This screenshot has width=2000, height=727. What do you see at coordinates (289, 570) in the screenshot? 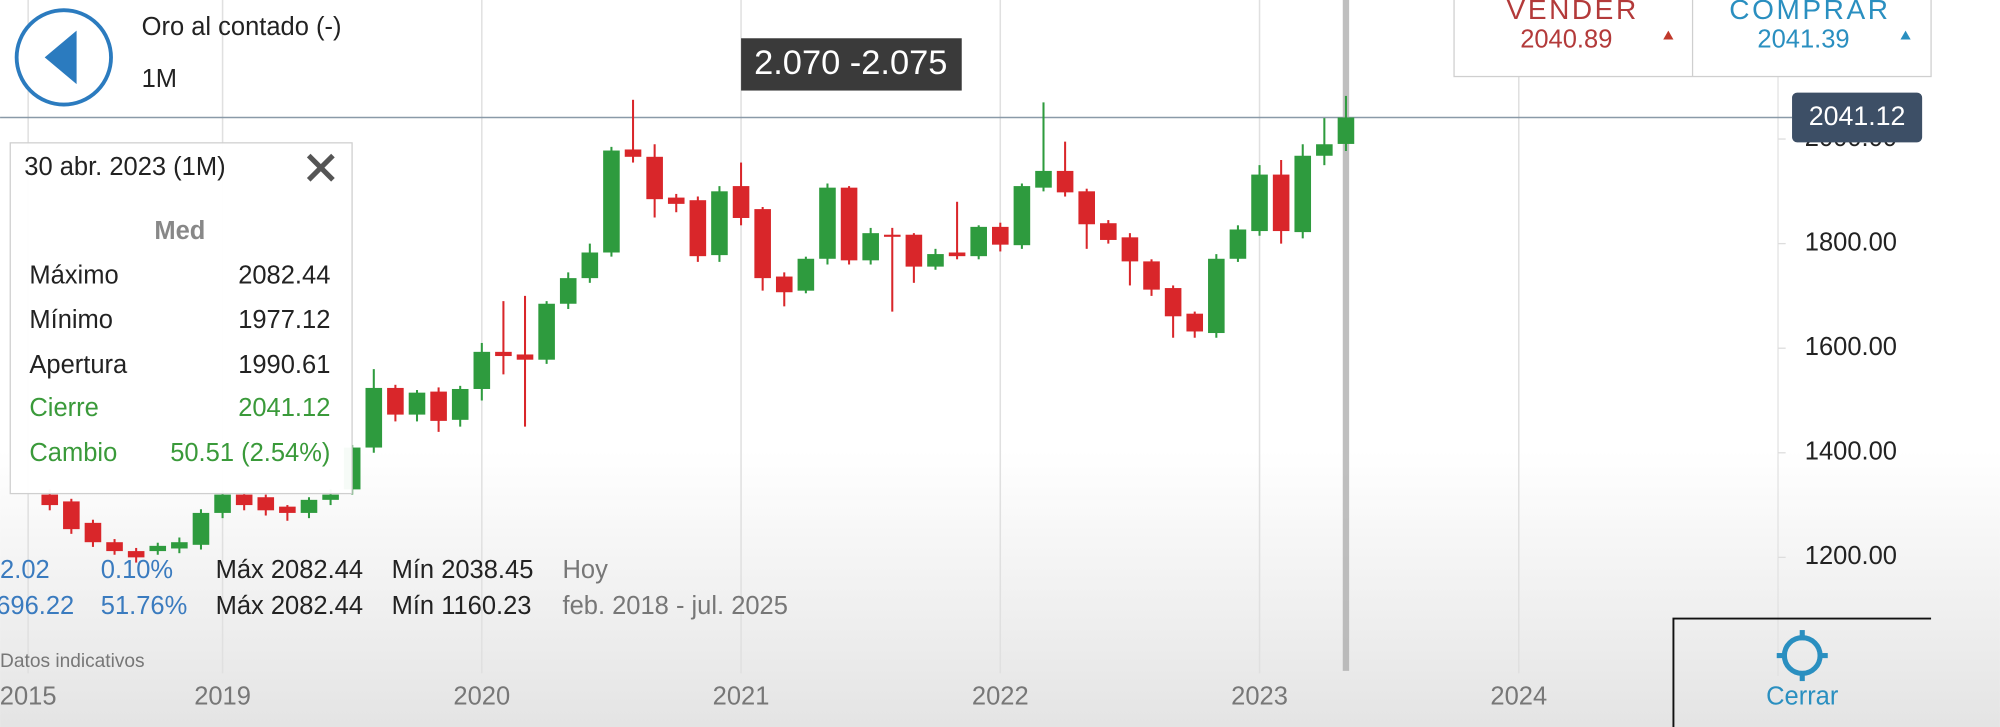
I see `stat-max: Máx 2082.44` at bounding box center [289, 570].